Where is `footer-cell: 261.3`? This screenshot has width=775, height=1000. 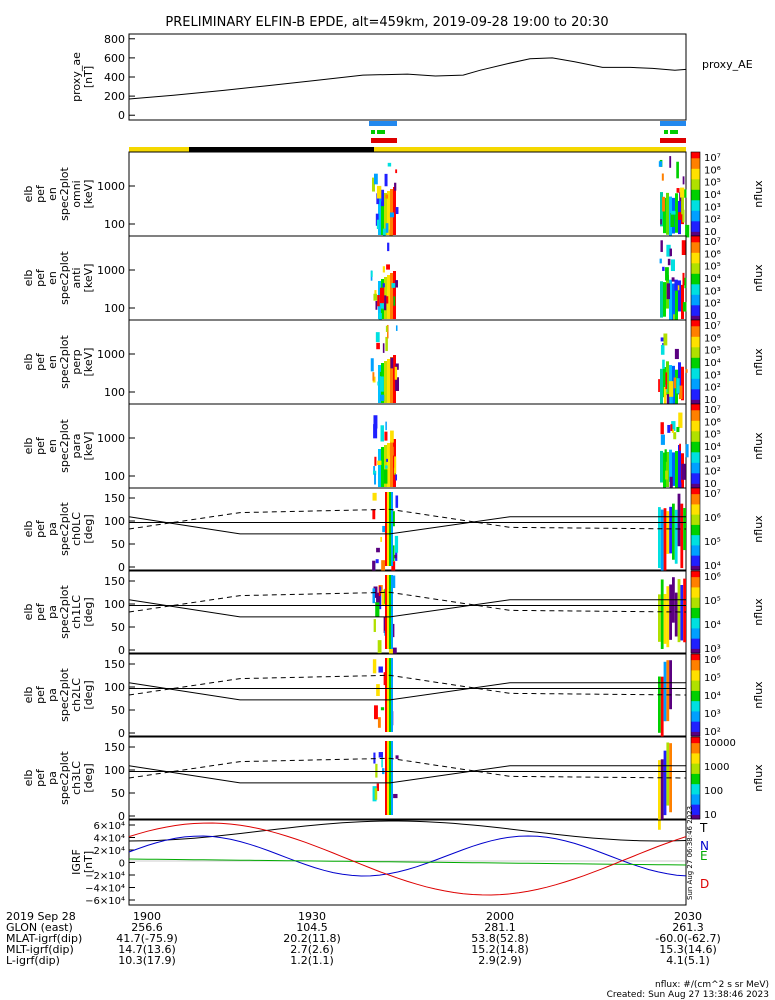 footer-cell: 261.3 is located at coordinates (688, 927).